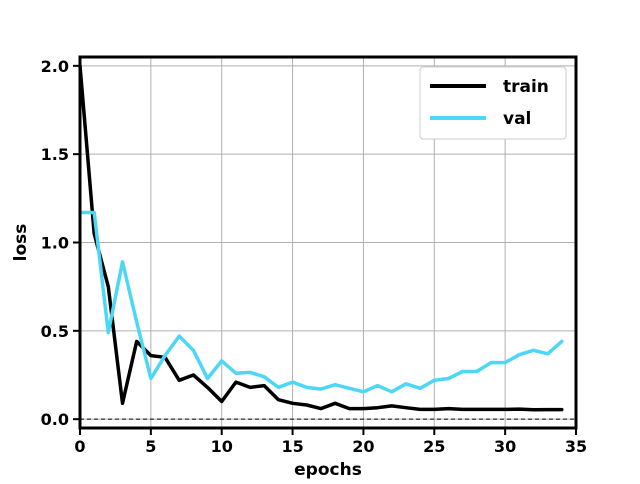 Image resolution: width=640 pixels, height=484 pixels. I want to click on y-axis-label: loss, so click(21, 243).